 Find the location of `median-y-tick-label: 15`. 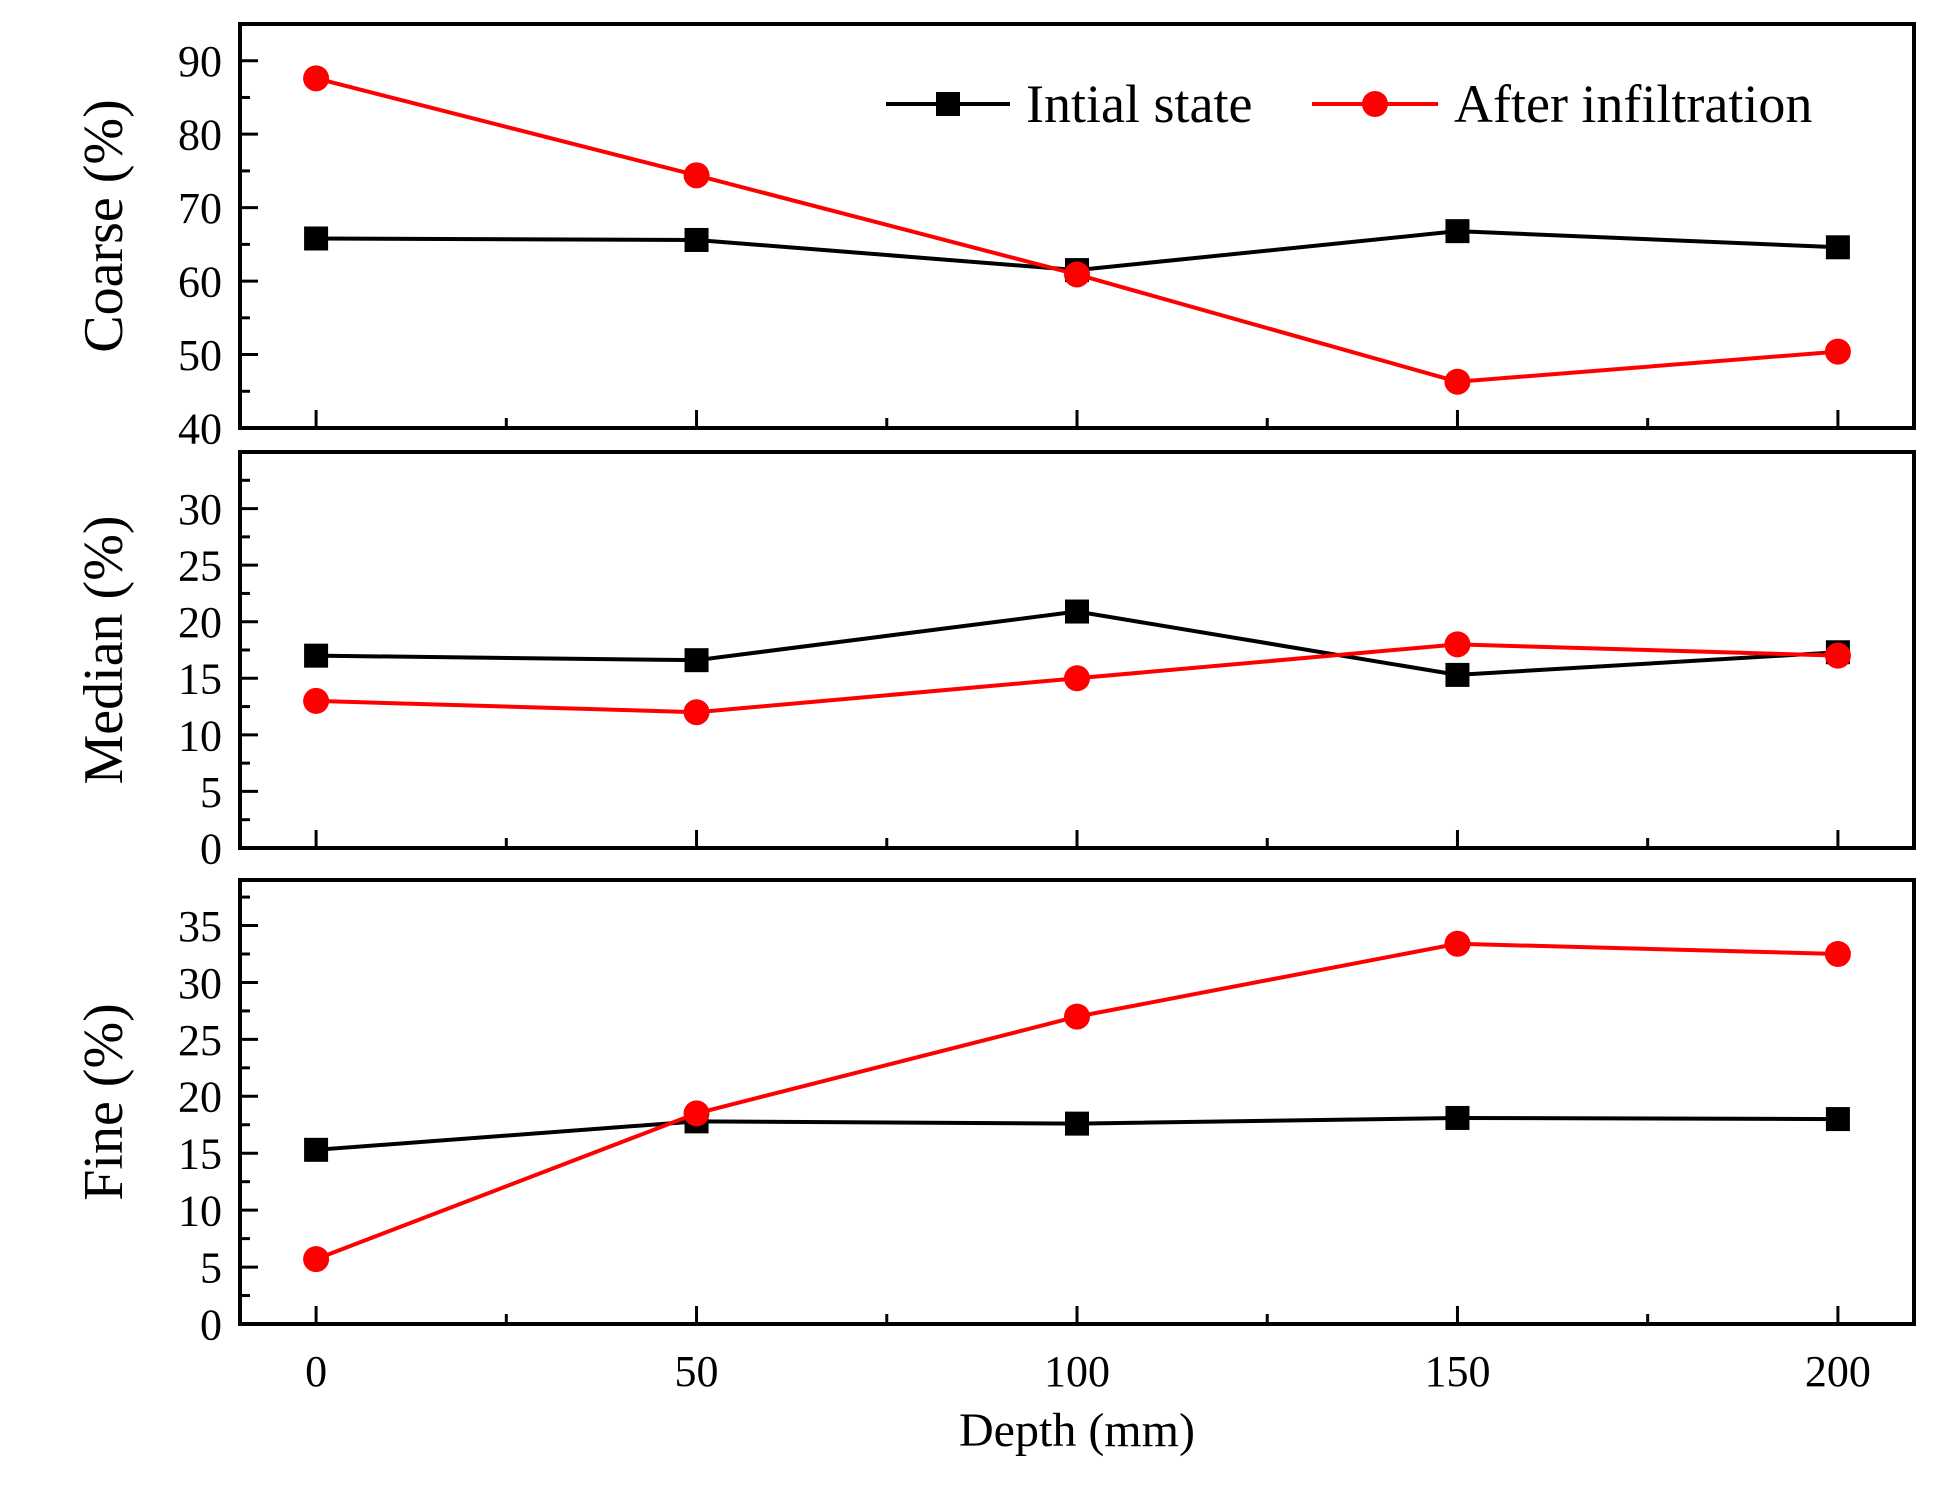

median-y-tick-label: 15 is located at coordinates (200, 679).